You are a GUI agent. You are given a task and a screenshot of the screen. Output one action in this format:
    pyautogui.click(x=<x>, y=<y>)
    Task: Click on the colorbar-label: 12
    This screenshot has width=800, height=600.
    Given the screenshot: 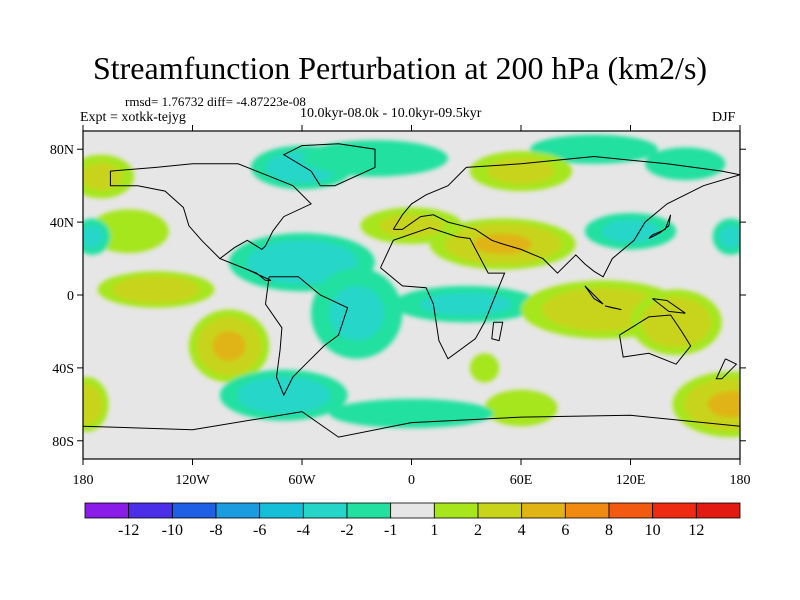 What is the action you would take?
    pyautogui.click(x=696, y=530)
    